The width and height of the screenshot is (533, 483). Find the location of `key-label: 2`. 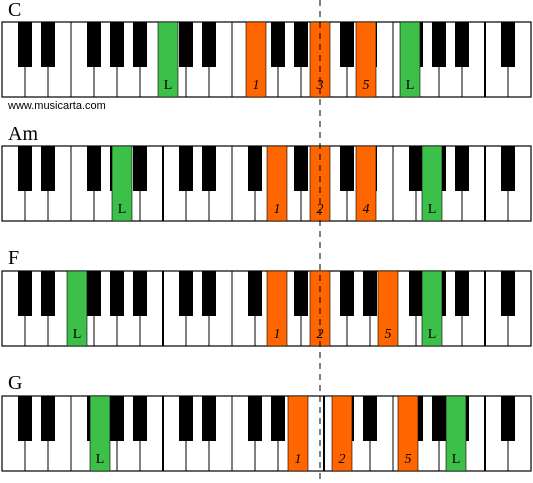

key-label: 2 is located at coordinates (342, 459).